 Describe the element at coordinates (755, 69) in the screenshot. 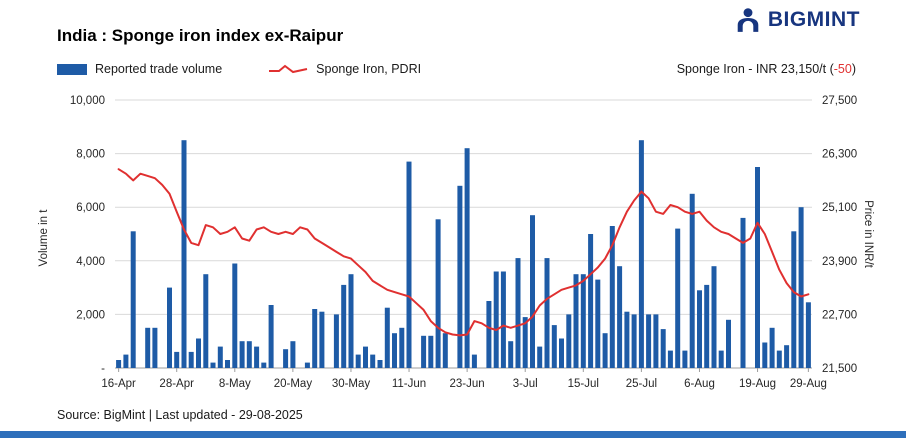

I see `price-callout-prefix: Sponge Iron - INR 23,150/t (` at that location.